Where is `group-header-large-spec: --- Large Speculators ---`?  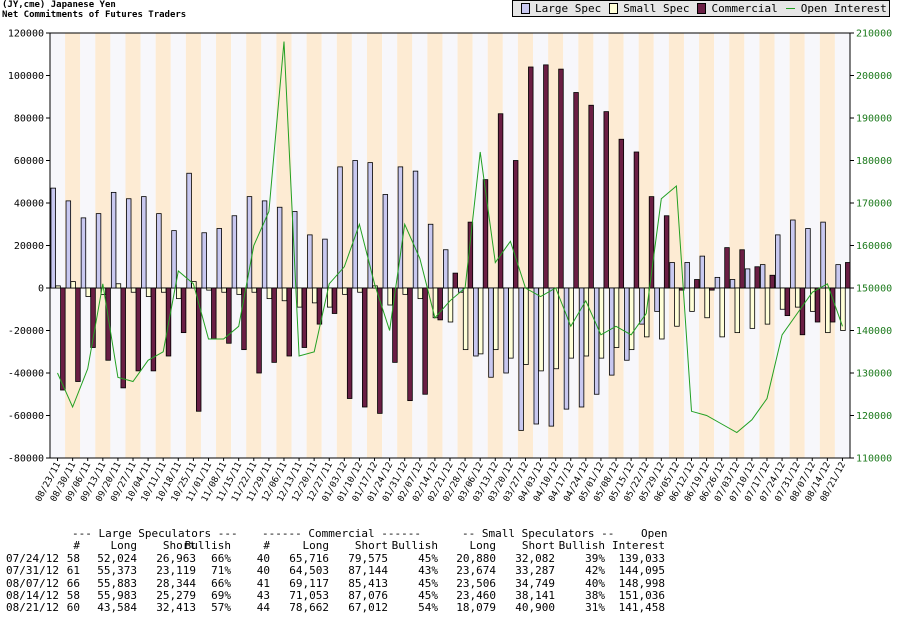
group-header-large-spec: --- Large Speculators --- is located at coordinates (155, 533).